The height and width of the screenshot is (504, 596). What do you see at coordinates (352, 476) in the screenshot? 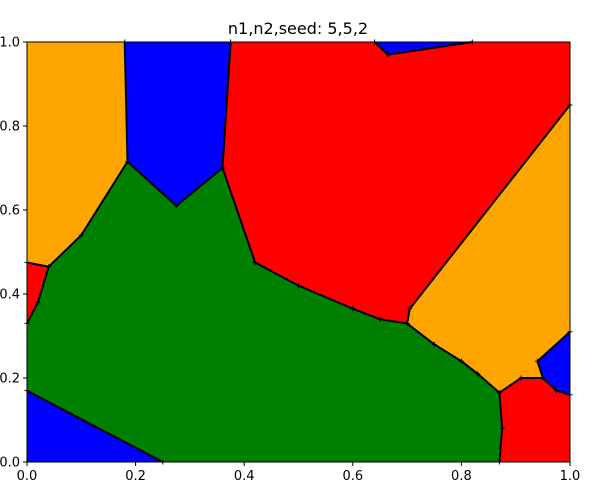
I see `x-tick-label: 0.6` at bounding box center [352, 476].